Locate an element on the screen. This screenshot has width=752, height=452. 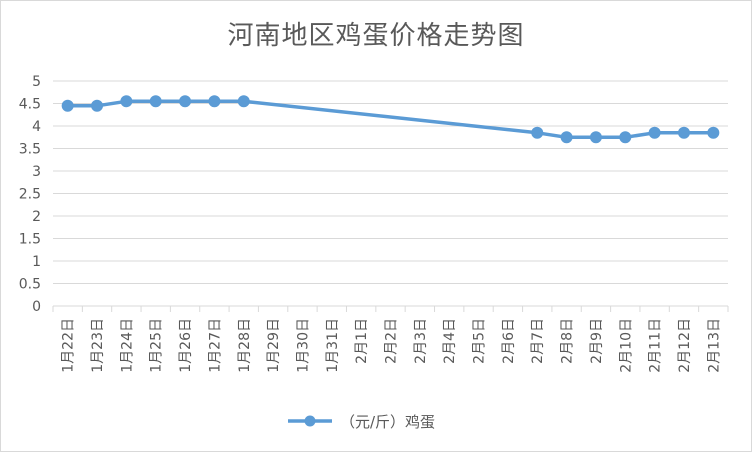
y-tick-label: 1 is located at coordinates (36, 262).